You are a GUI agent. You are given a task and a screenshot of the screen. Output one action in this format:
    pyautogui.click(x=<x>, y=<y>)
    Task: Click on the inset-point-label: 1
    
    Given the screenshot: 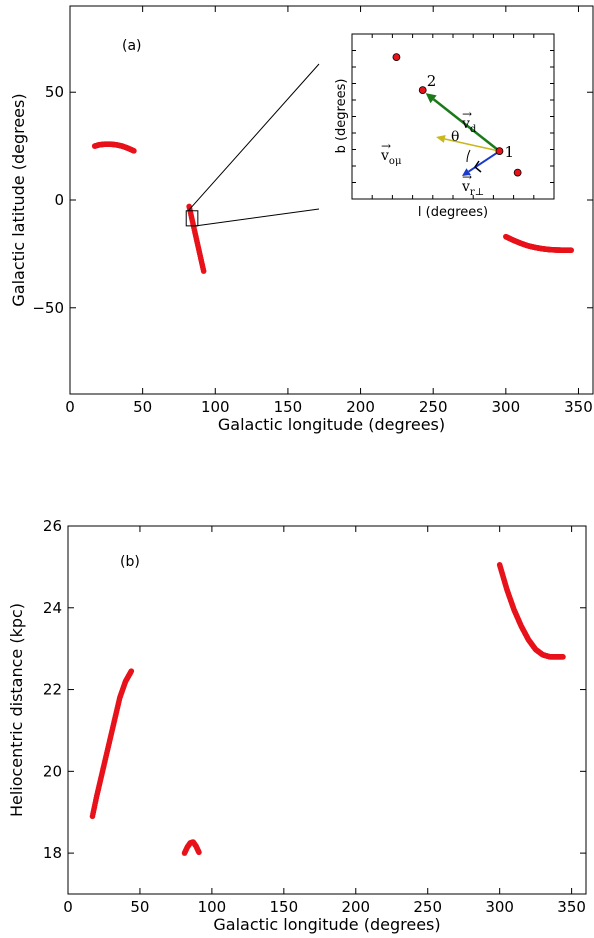 What is the action you would take?
    pyautogui.click(x=509, y=152)
    